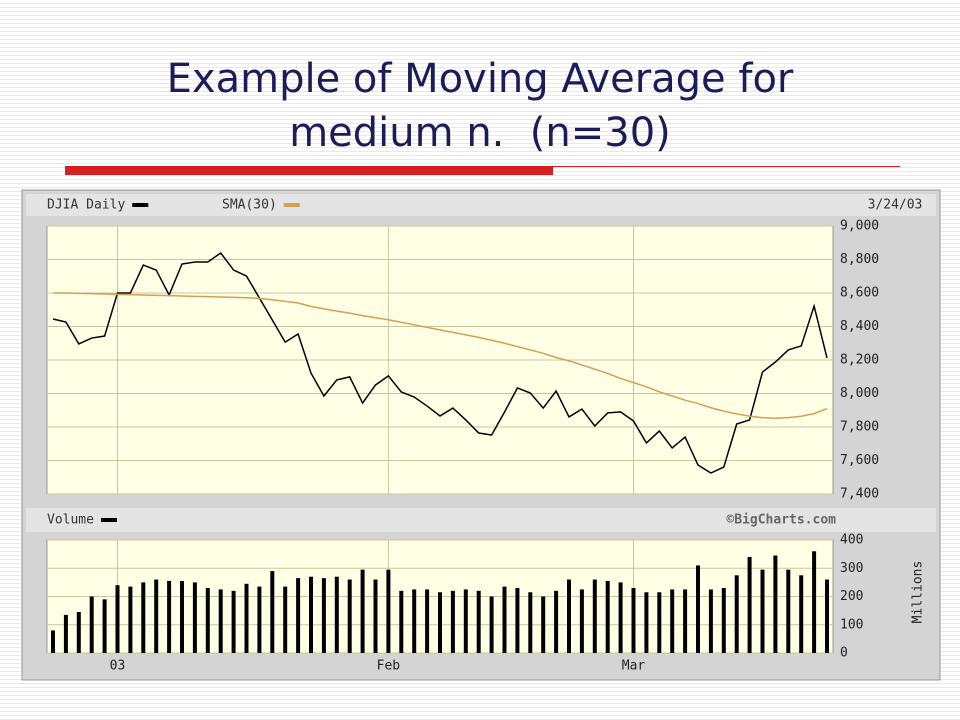 This screenshot has width=960, height=720. Describe the element at coordinates (781, 520) in the screenshot. I see `chart-source: ©BigCharts.com` at that location.